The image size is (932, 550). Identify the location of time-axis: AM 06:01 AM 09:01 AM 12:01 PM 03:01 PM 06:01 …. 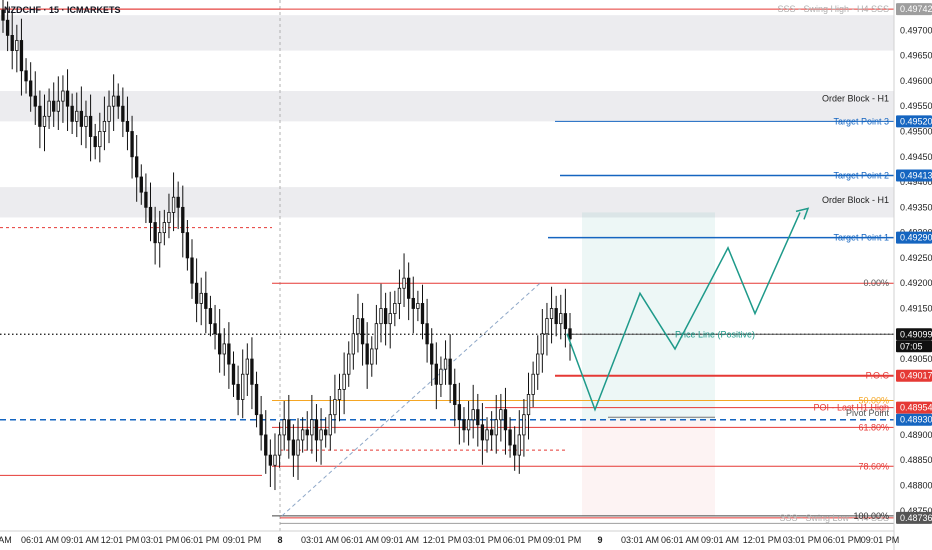
(449, 537).